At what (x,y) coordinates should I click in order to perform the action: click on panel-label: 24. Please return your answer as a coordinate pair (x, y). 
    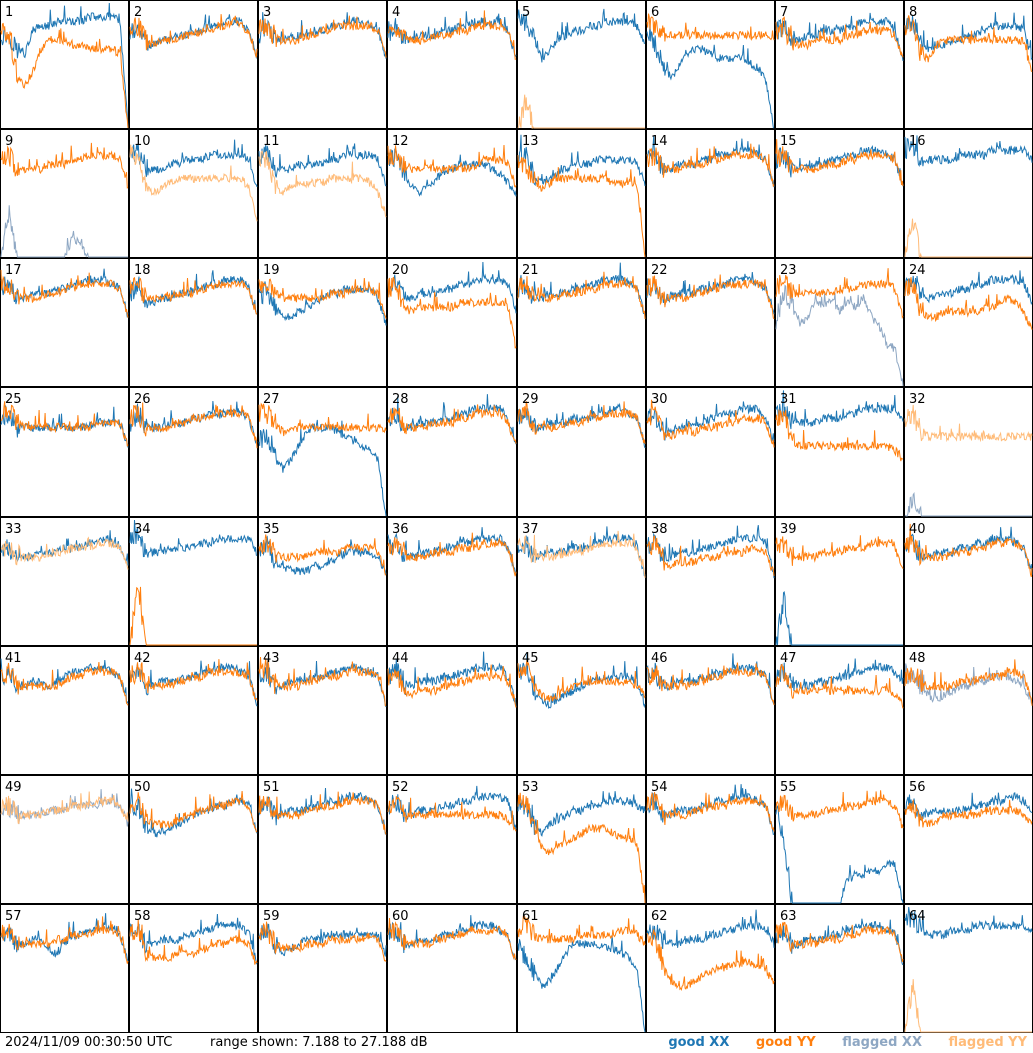
    Looking at the image, I should click on (917, 270).